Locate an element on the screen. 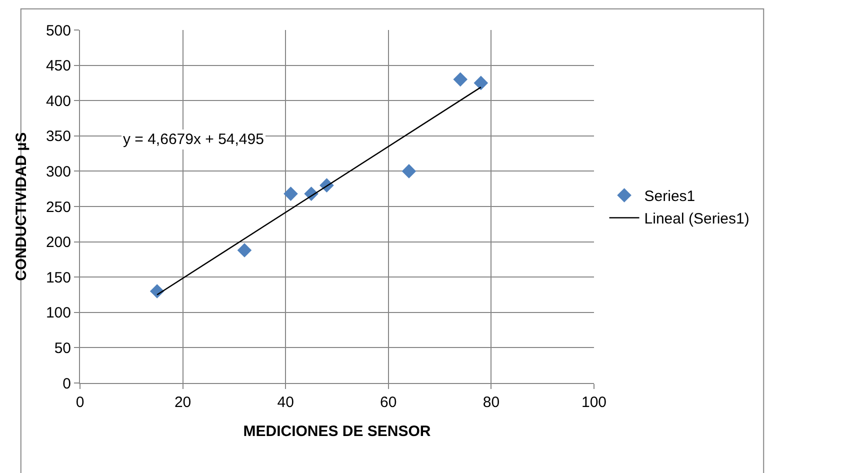 Image resolution: width=844 pixels, height=473 pixels. x-axis-title: MEDICIONES DE SENSOR is located at coordinates (337, 431).